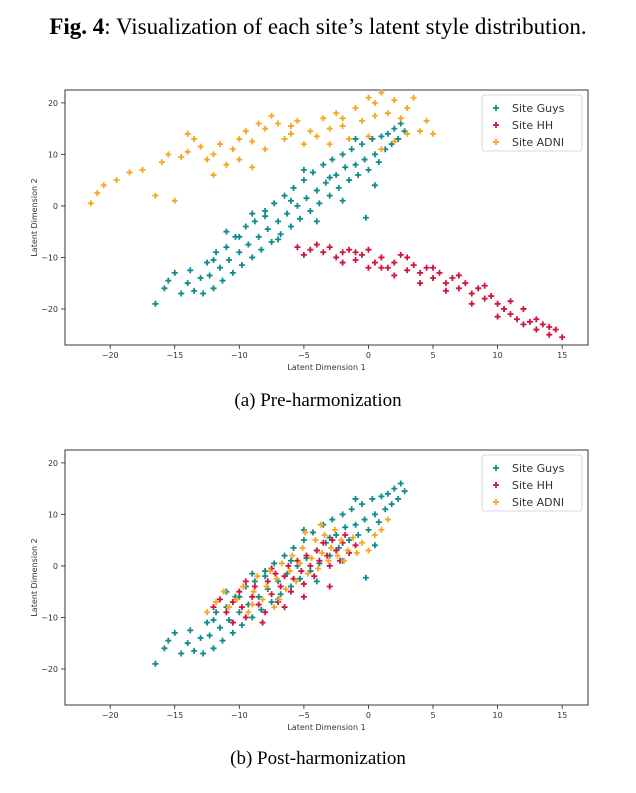  What do you see at coordinates (34, 217) in the screenshot?
I see `y-axis-label: Latent Dimension 2` at bounding box center [34, 217].